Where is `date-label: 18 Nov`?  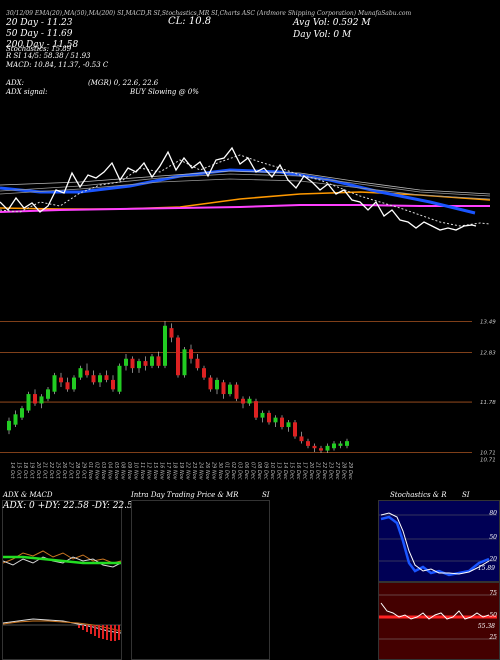 date-label: 18 Nov is located at coordinates (175, 471).